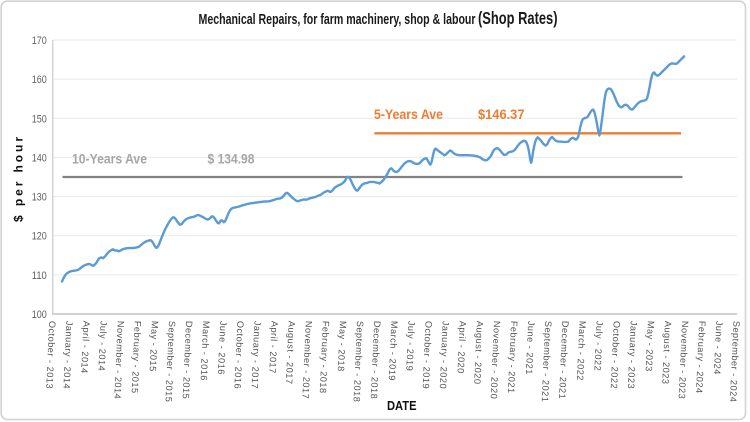 The width and height of the screenshot is (750, 422). I want to click on svg-text: (Shop Rates), so click(518, 18).